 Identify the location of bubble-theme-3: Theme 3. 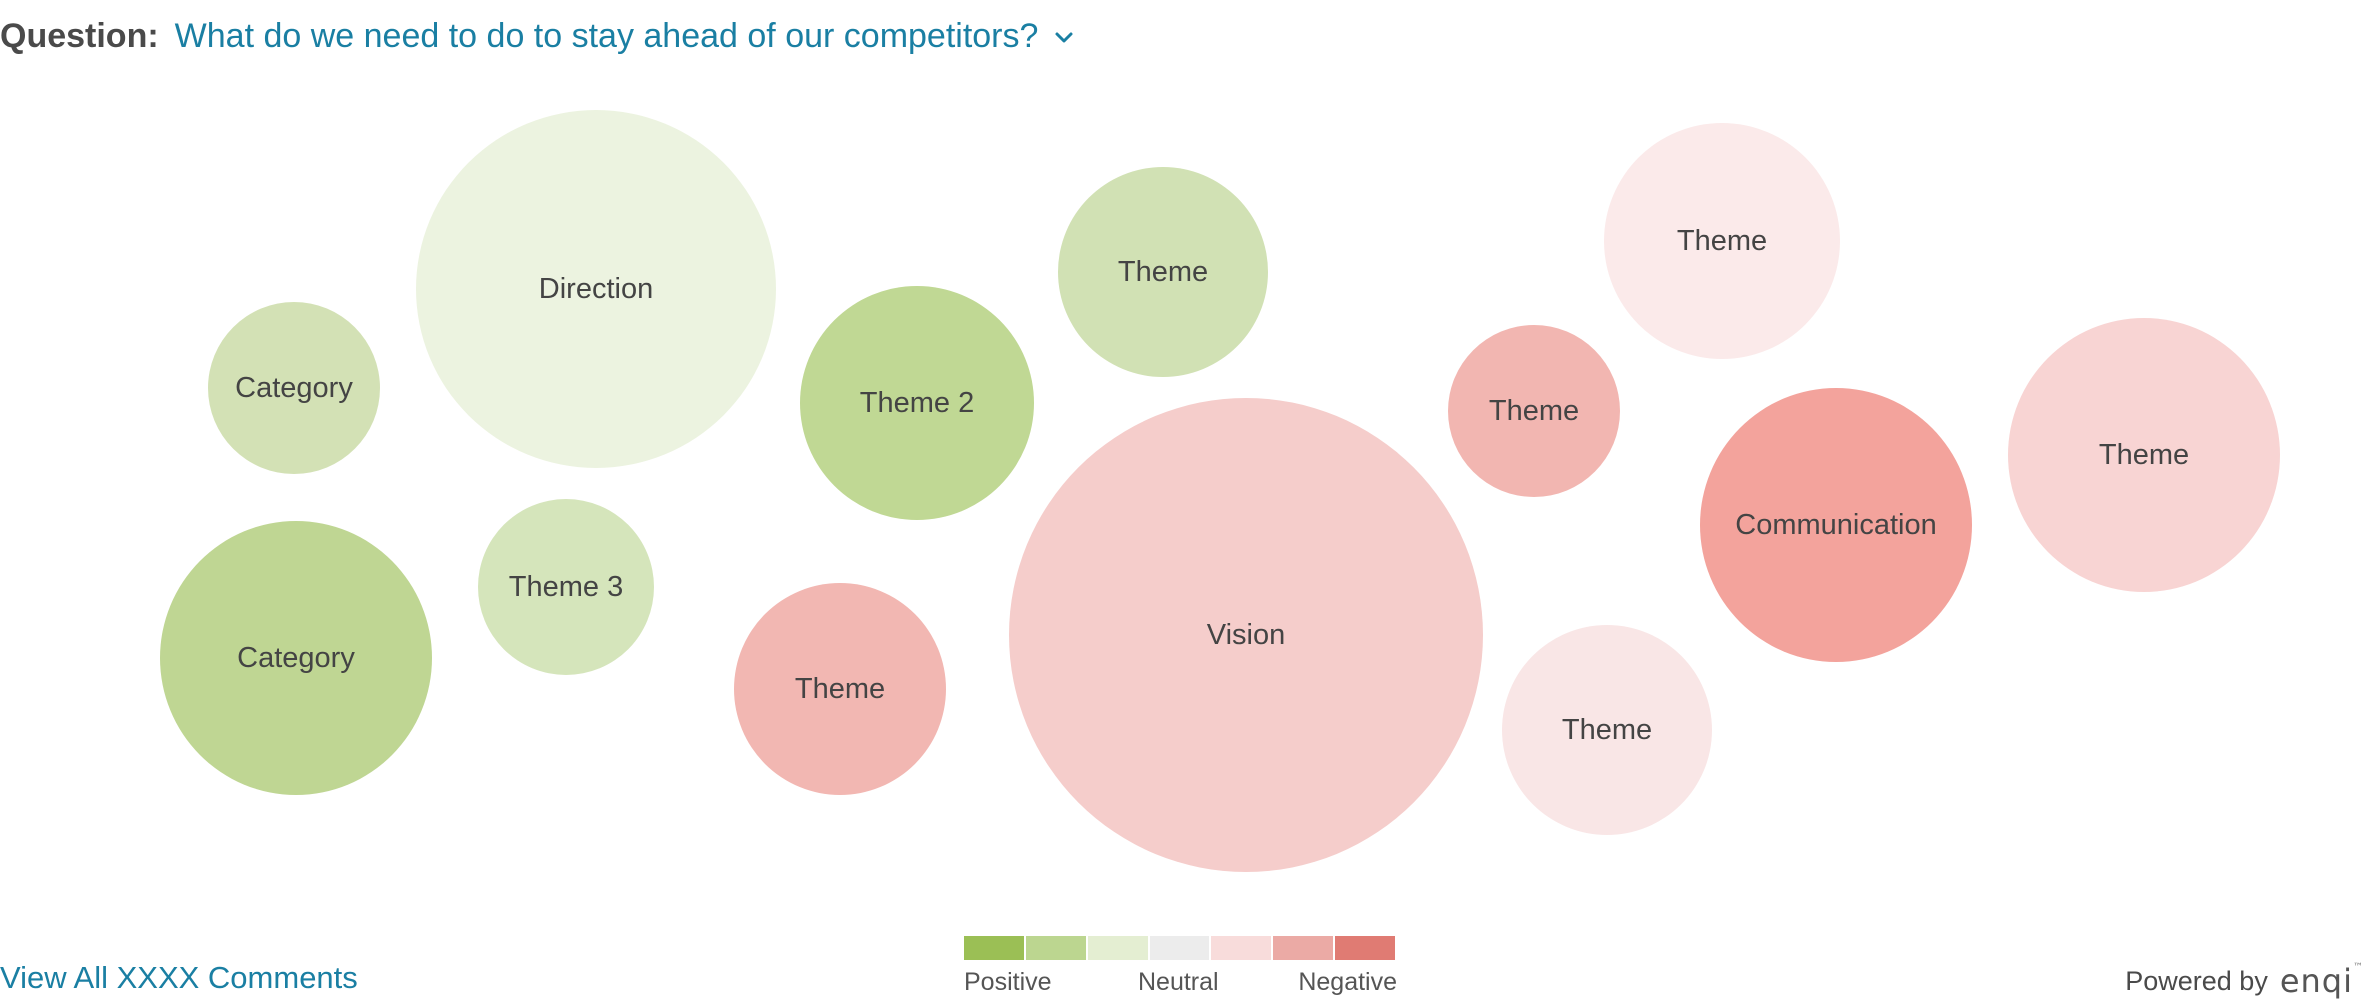
(566, 587).